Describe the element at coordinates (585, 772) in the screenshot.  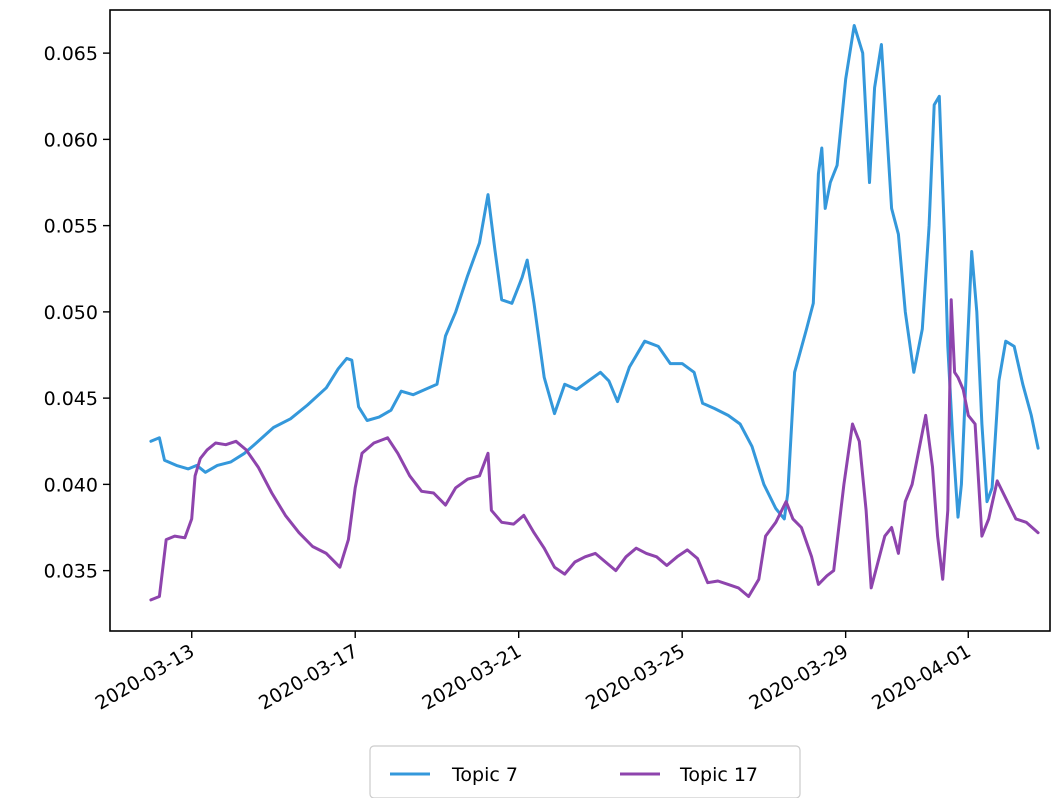
I see `legend: Topic 7 Topic 17` at that location.